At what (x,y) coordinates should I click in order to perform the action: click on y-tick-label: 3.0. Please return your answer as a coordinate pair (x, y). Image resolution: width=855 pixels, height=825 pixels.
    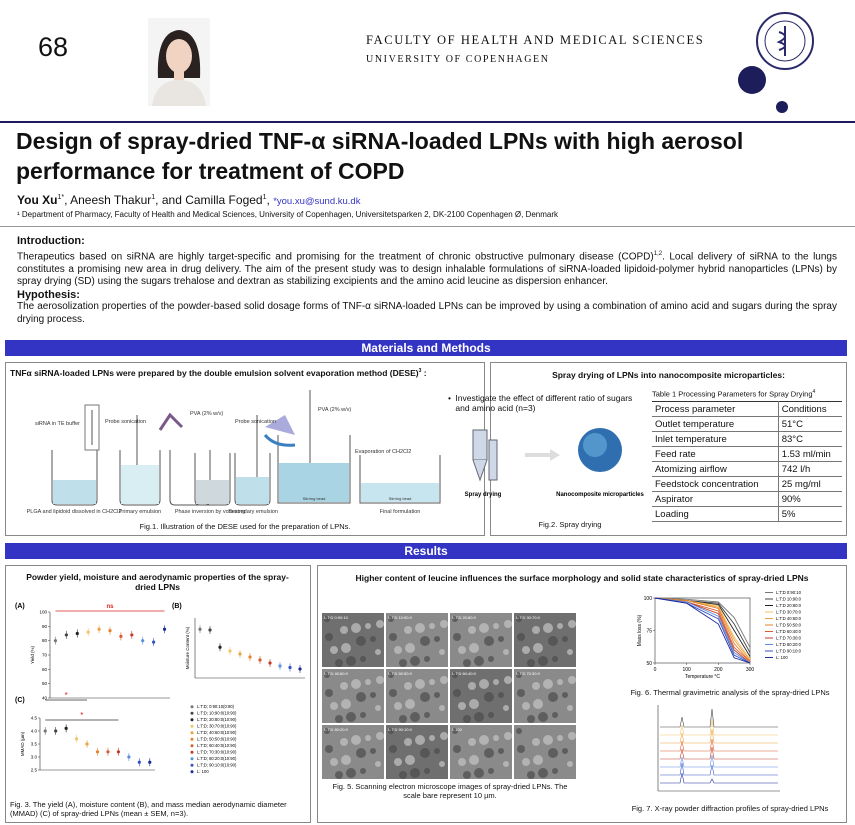
    Looking at the image, I should click on (34, 757).